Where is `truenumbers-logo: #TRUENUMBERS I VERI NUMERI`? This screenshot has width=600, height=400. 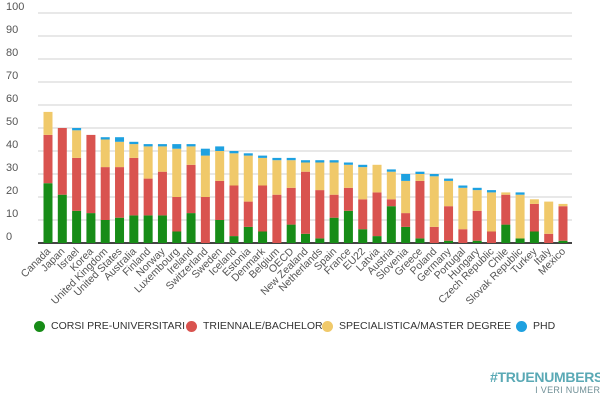 truenumbers-logo: #TRUENUMBERS I VERI NUMERI is located at coordinates (545, 383).